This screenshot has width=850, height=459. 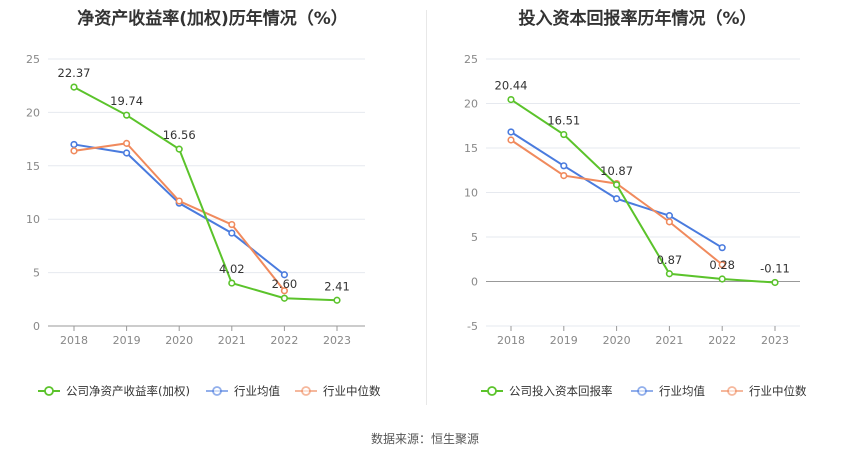 I want to click on panel-divider, so click(x=426, y=207).